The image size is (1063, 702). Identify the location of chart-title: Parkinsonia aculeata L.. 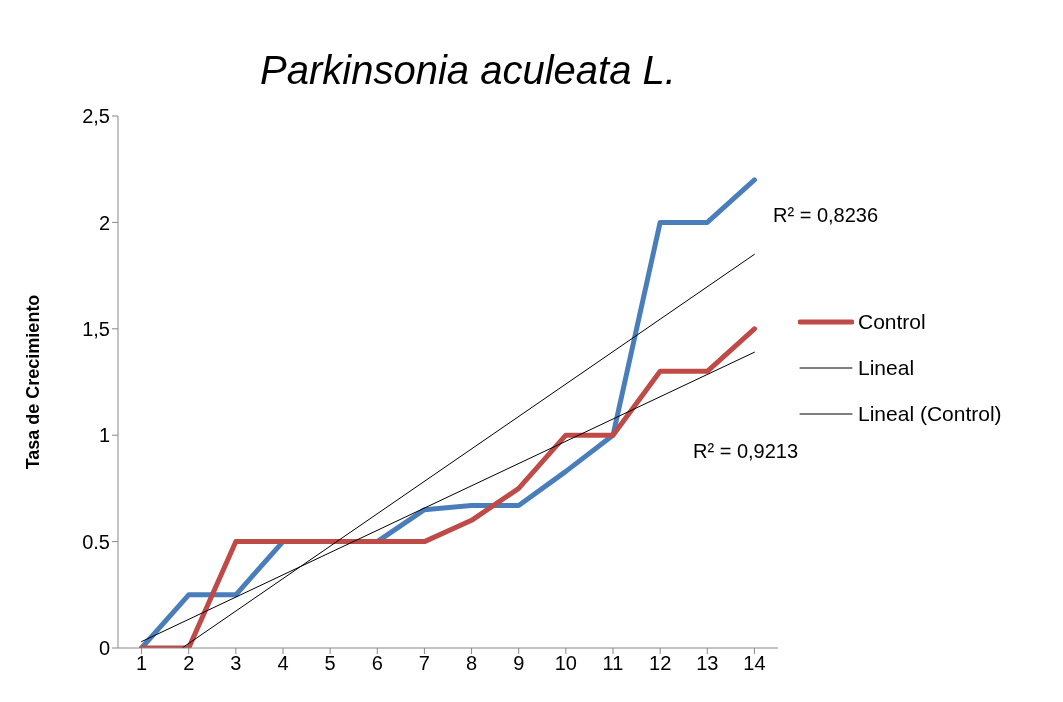
(468, 70).